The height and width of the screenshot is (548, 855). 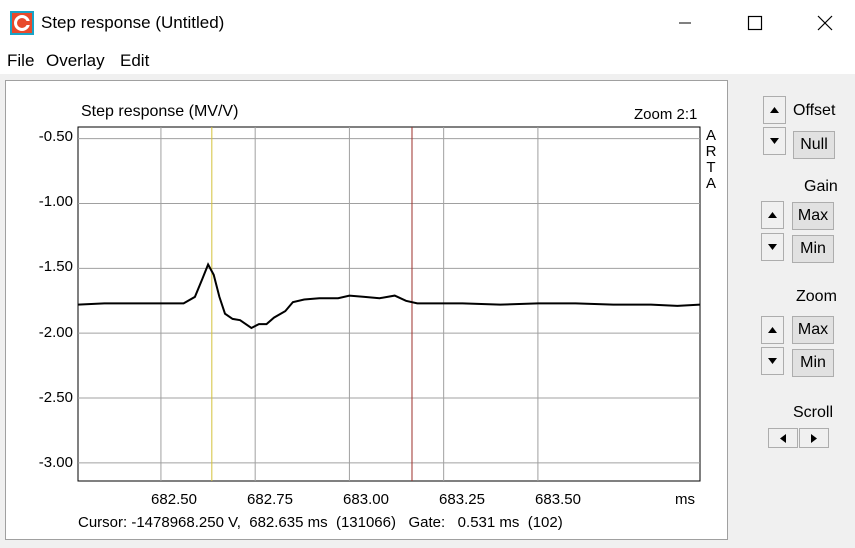 What do you see at coordinates (135, 60) in the screenshot?
I see `menu-edit: Edit` at bounding box center [135, 60].